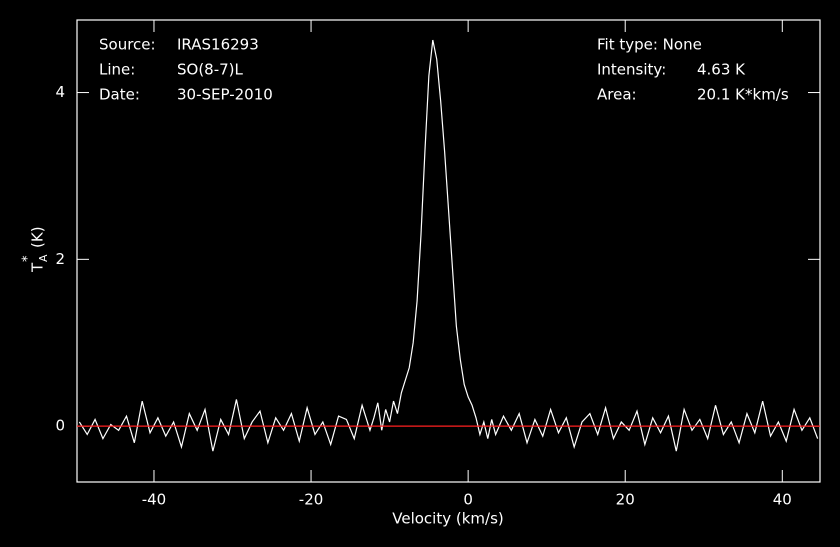 The height and width of the screenshot is (547, 840). What do you see at coordinates (721, 70) in the screenshot?
I see `info-value: 4.63 K` at bounding box center [721, 70].